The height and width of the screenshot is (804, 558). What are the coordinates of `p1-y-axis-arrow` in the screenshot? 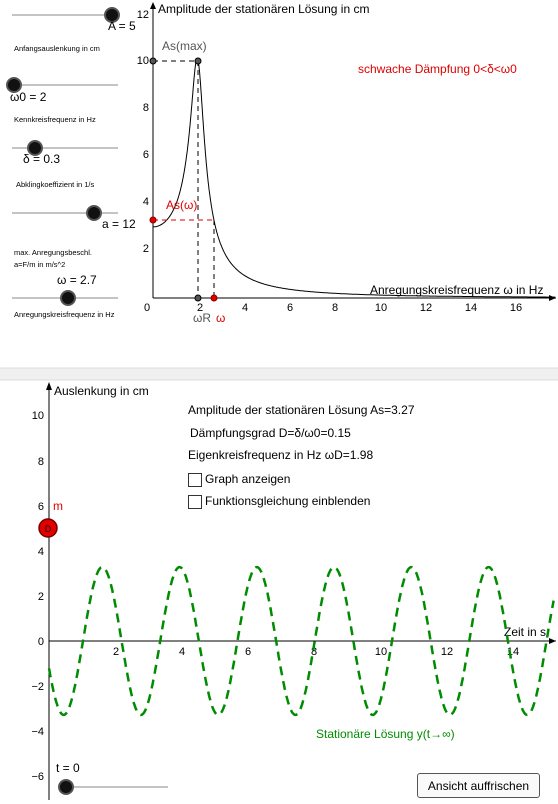 It's located at (153, 5).